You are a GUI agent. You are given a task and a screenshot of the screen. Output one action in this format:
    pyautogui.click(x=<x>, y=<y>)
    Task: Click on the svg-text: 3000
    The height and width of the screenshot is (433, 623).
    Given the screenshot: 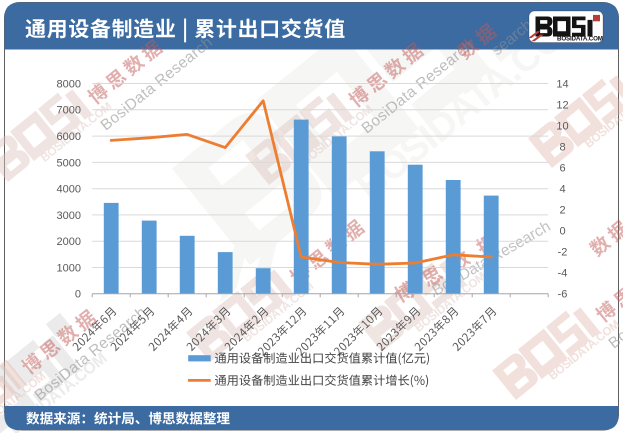 What is the action you would take?
    pyautogui.click(x=69, y=216)
    